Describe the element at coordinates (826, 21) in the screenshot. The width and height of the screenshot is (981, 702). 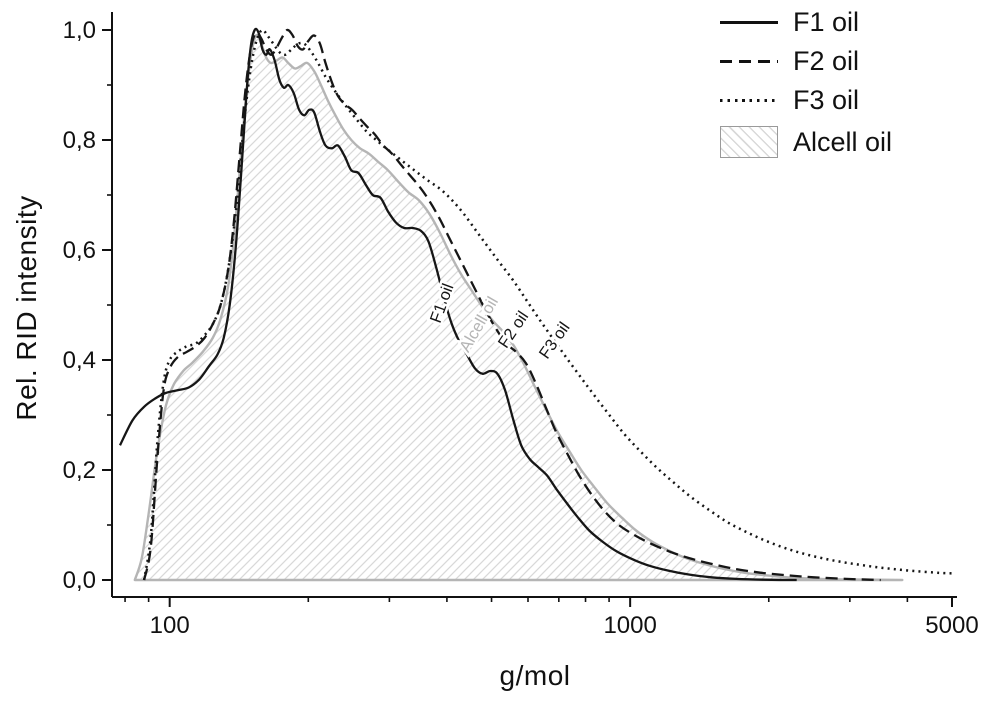
I see `legend-label: F1 oil` at that location.